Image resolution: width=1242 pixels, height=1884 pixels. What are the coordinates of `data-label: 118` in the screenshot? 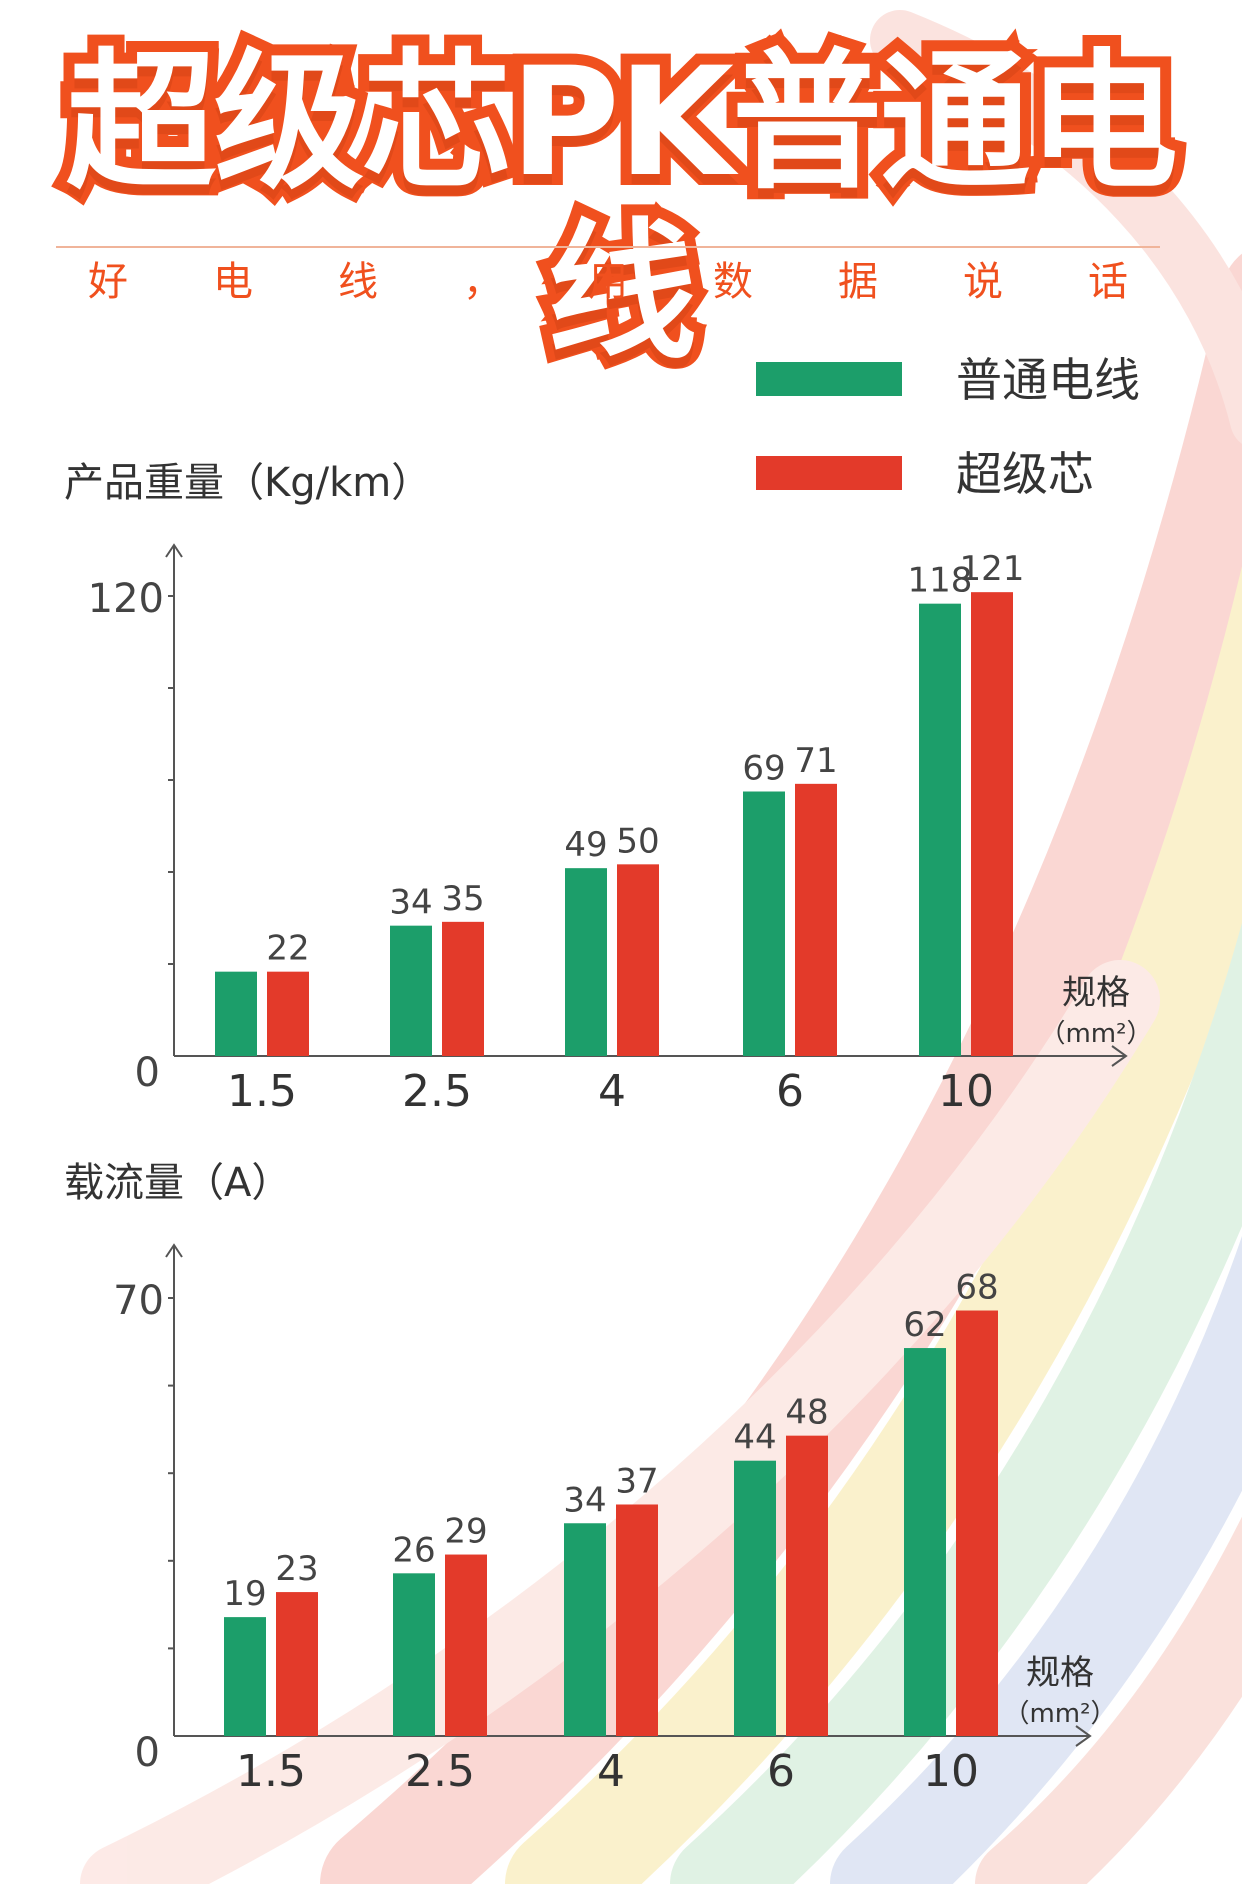 It's located at (940, 581).